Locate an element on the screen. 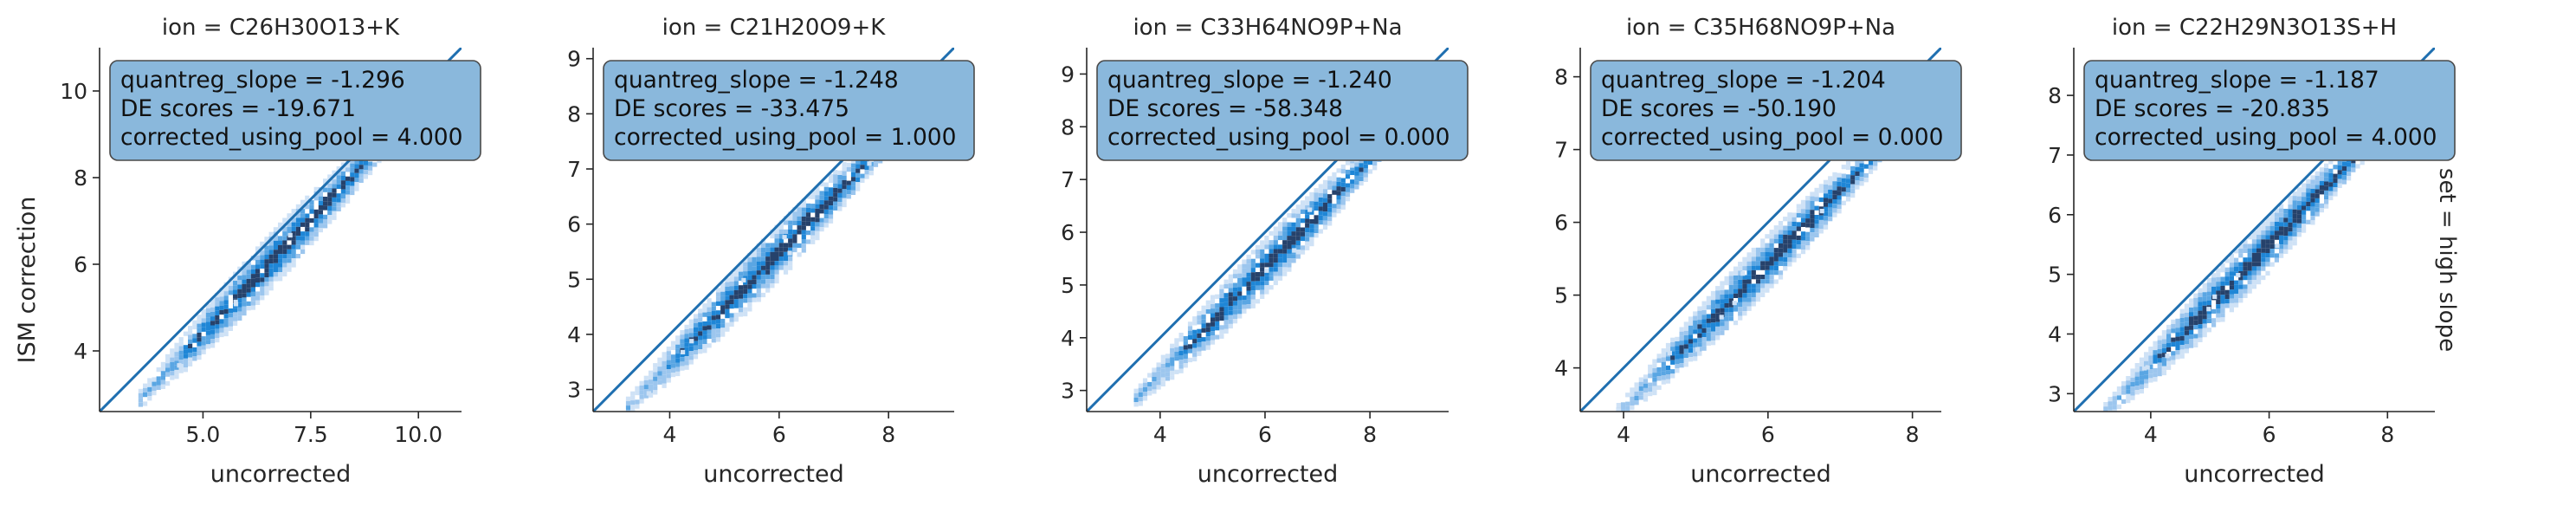 This screenshot has height=506, width=2576. x-axis-label: uncorrected is located at coordinates (1760, 474).